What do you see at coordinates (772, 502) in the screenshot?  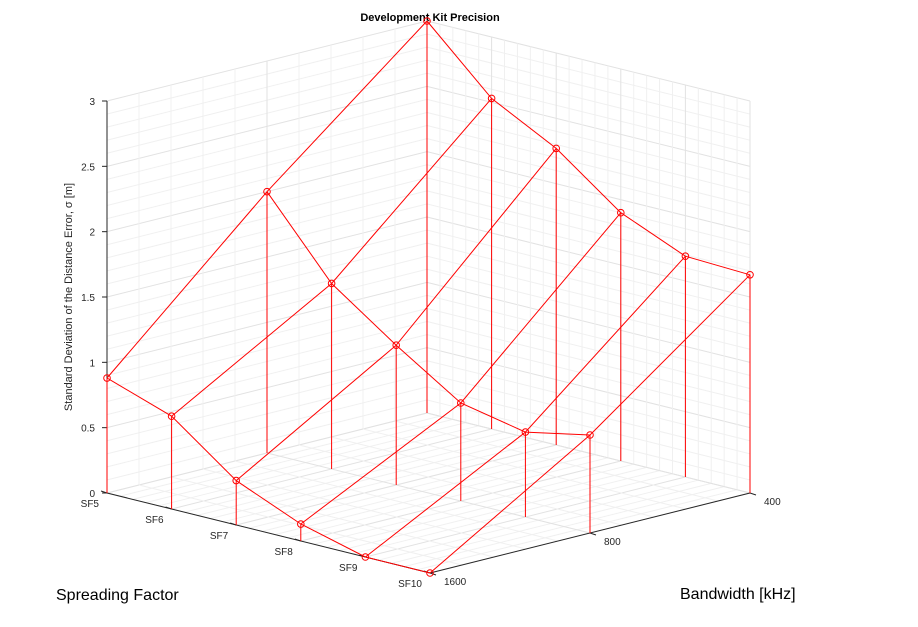 I see `y-tick-label: 400` at bounding box center [772, 502].